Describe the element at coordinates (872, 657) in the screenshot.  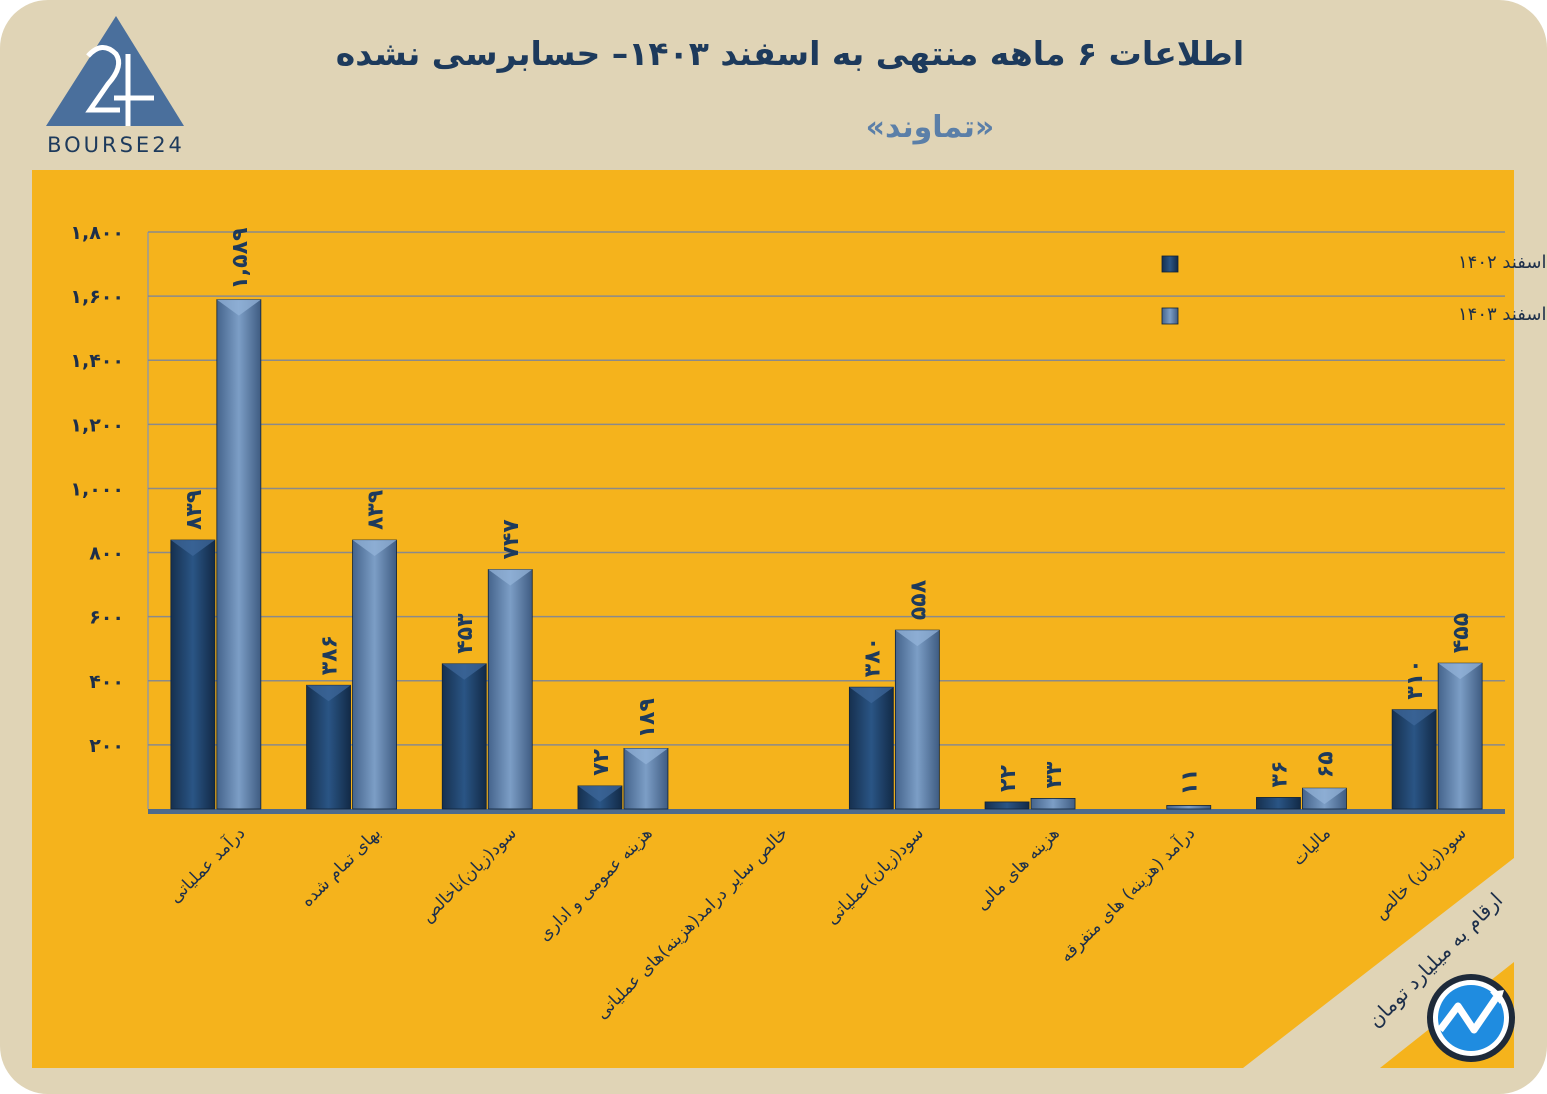
I see `data-label: ۳۸۰` at that location.